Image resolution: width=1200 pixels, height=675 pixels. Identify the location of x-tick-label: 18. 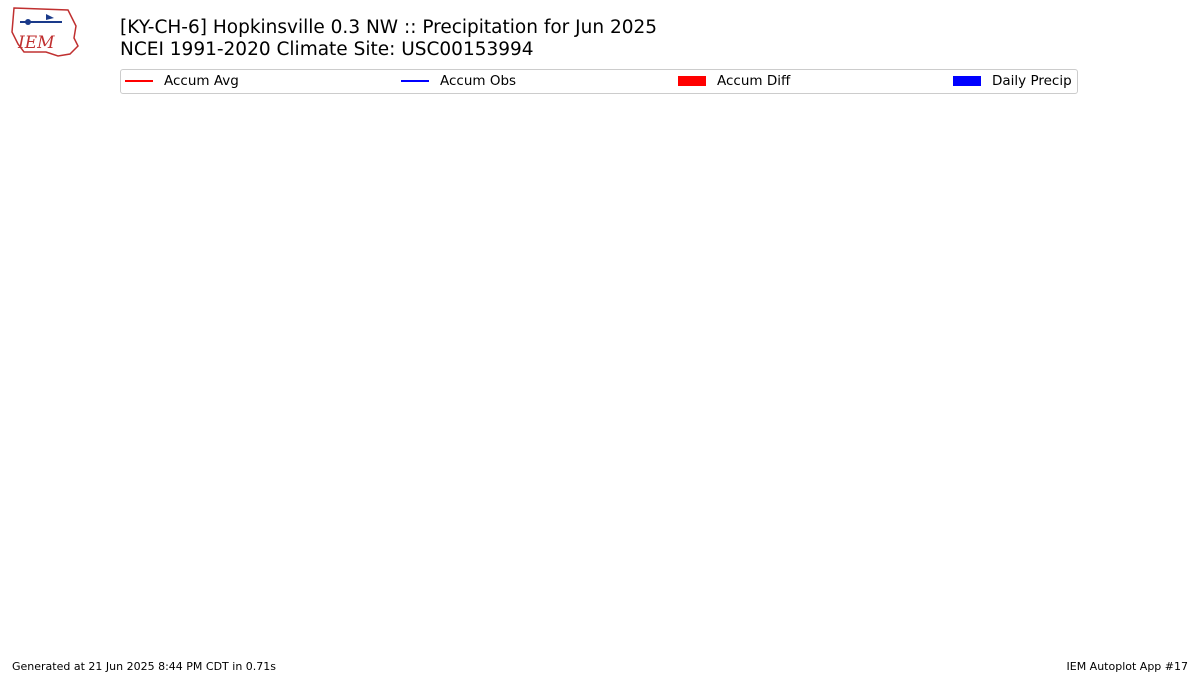
(680, 624).